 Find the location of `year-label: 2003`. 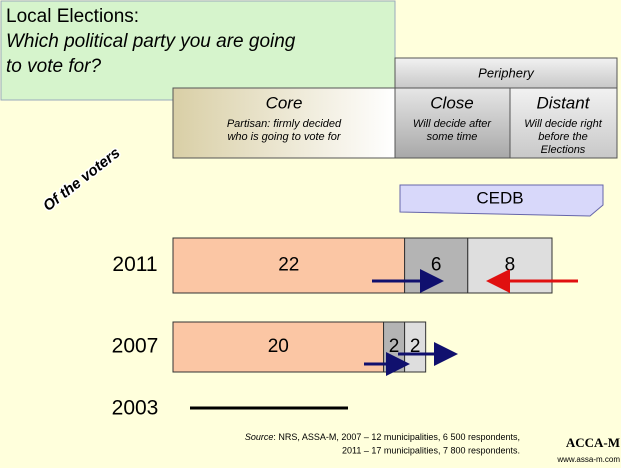

year-label: 2003 is located at coordinates (135, 408).